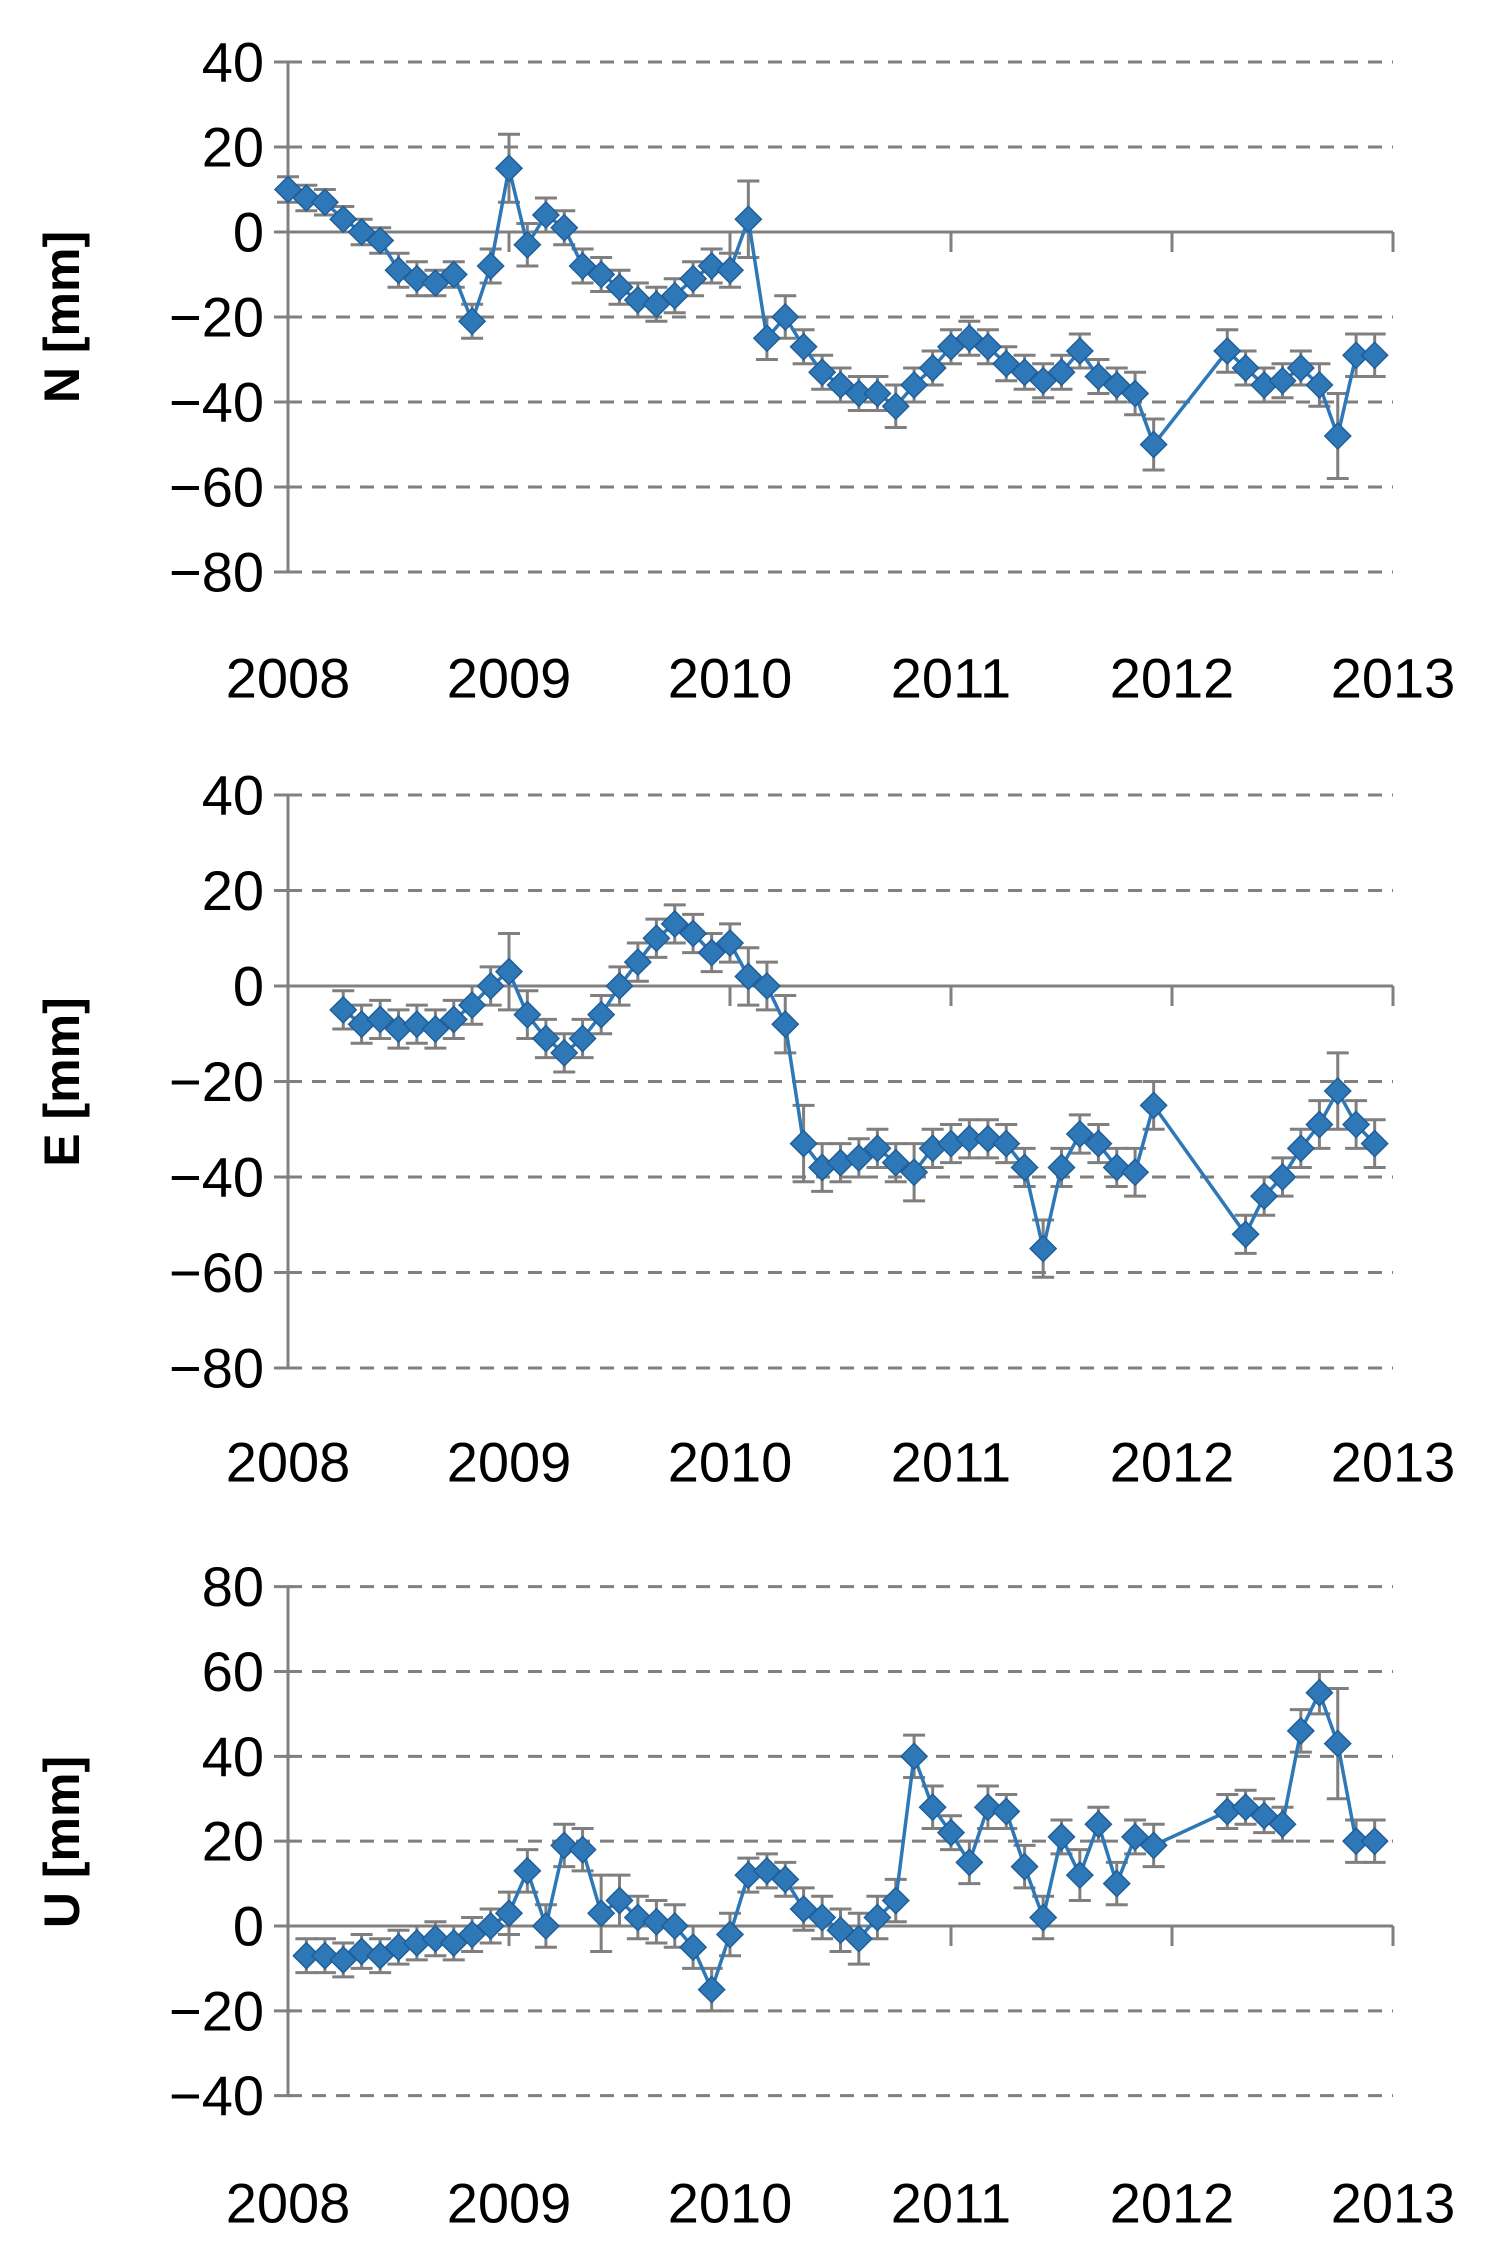  What do you see at coordinates (951, 1462) in the screenshot?
I see `x-tick-label: 2011` at bounding box center [951, 1462].